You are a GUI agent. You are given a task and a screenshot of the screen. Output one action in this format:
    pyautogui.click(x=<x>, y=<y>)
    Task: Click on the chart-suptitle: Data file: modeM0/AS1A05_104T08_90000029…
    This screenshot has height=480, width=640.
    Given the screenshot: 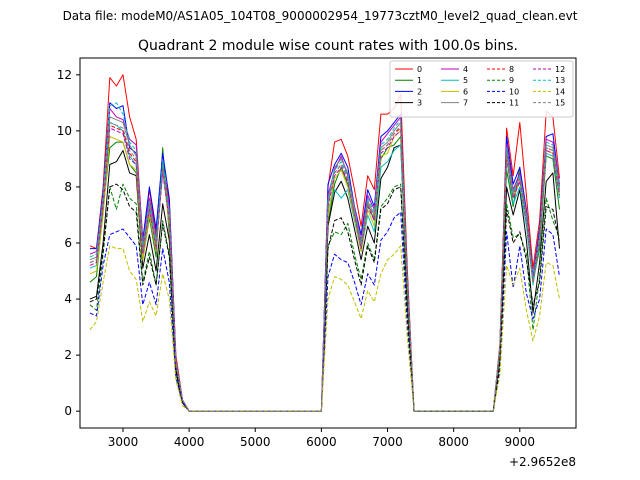 What is the action you would take?
    pyautogui.click(x=320, y=16)
    